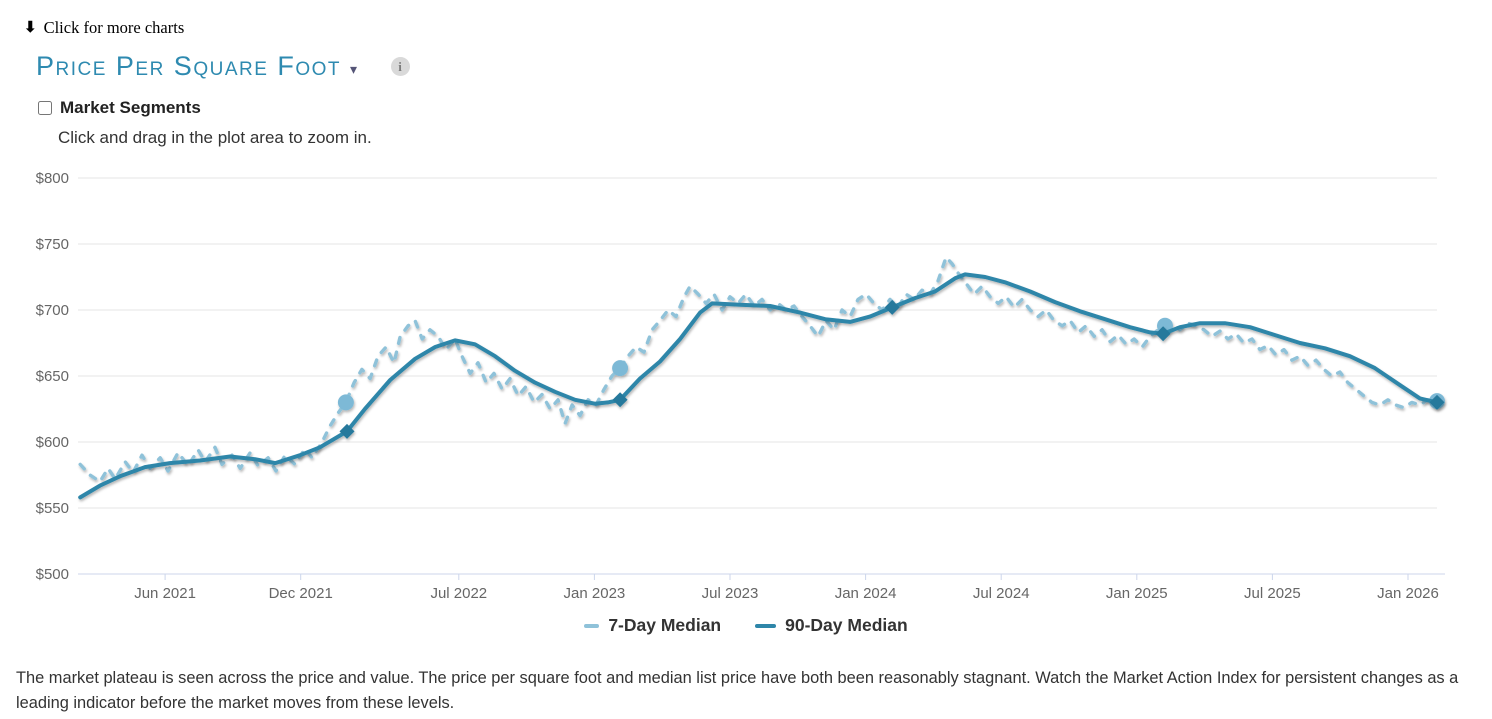 This screenshot has width=1492, height=719. I want to click on chevron-down-icon: ▾, so click(354, 68).